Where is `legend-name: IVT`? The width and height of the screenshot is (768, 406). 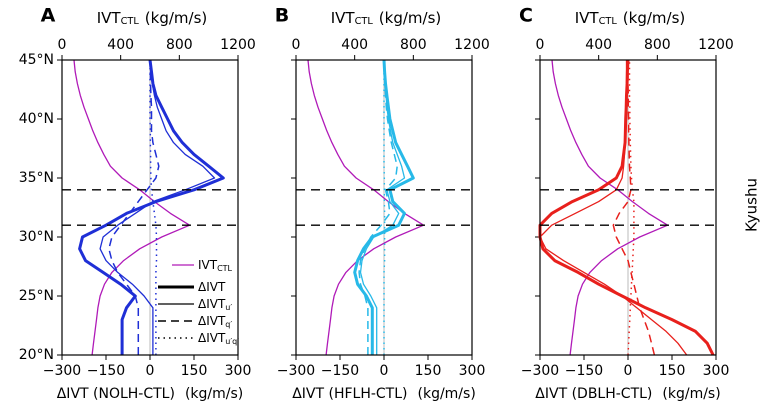
legend-name: IVT is located at coordinates (208, 265).